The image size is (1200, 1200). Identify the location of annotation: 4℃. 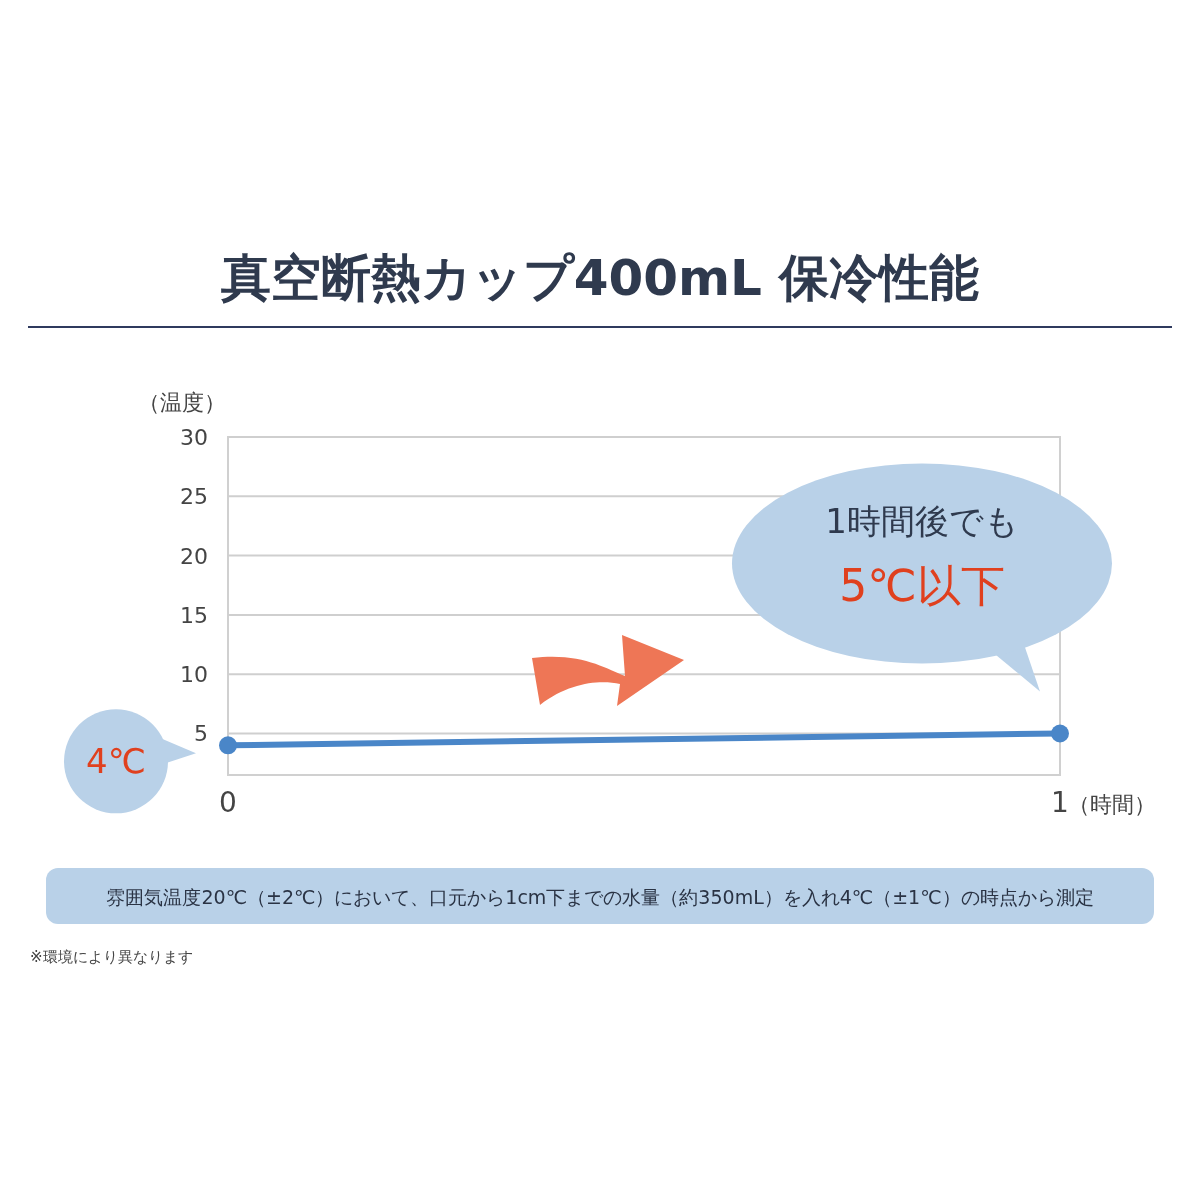
(116, 761).